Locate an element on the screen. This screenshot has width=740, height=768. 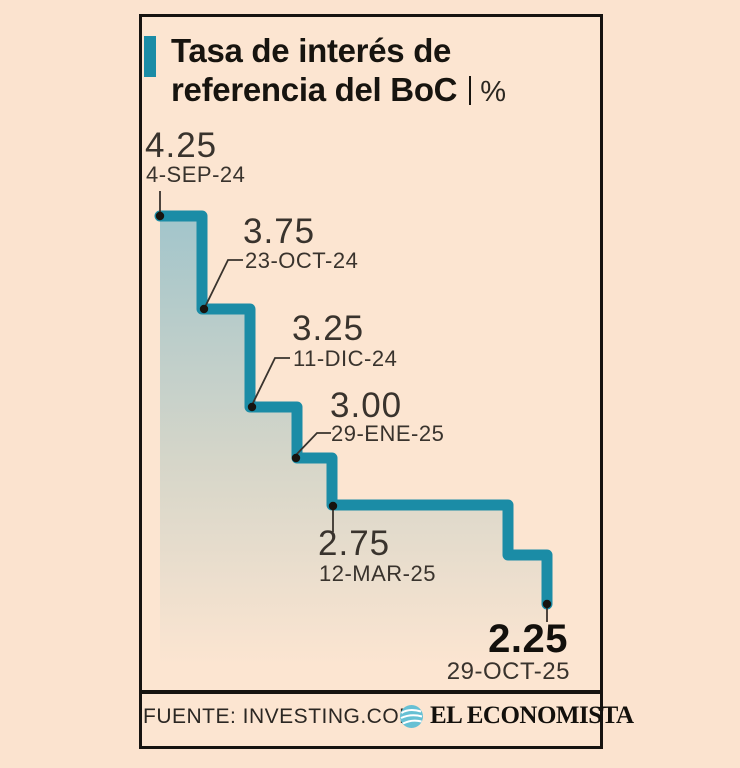
el-economista-logo-icon is located at coordinates (411, 716).